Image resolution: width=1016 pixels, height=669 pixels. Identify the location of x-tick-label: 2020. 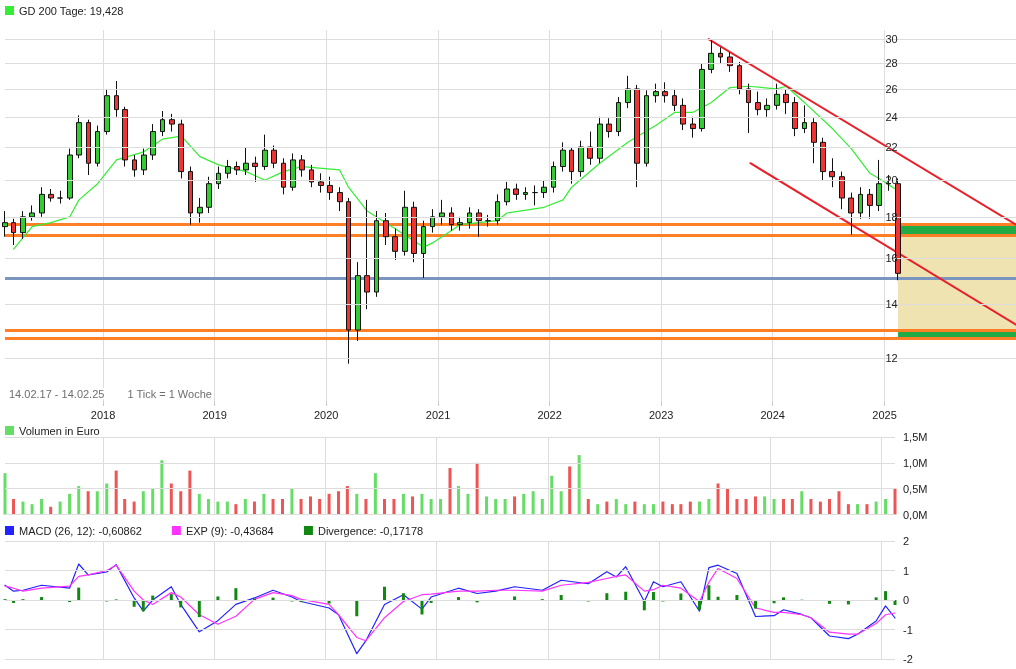
(326, 414).